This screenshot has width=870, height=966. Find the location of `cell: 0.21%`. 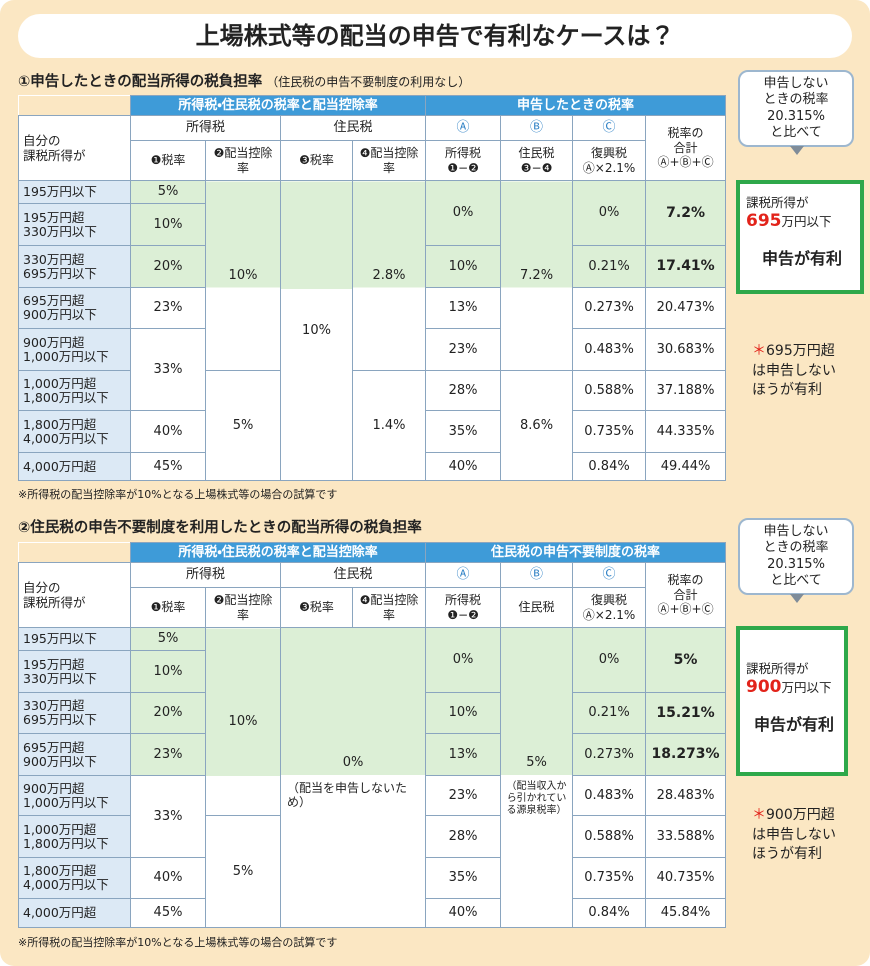

cell: 0.21% is located at coordinates (609, 713).